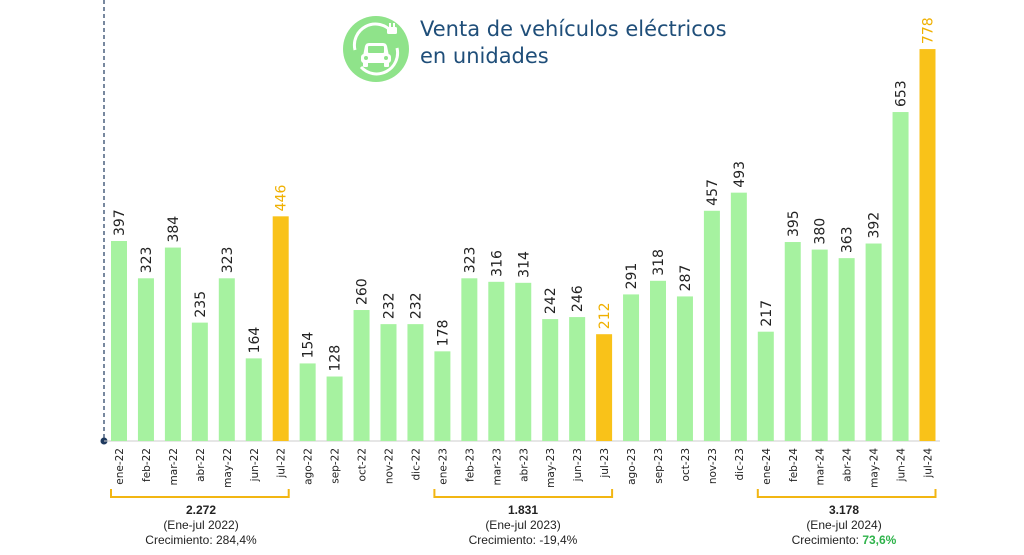 Image resolution: width=1024 pixels, height=555 pixels. I want to click on summary-2022: 2.272 (Ene-jul 2022) Crecimiento: 284,4%, so click(201, 525).